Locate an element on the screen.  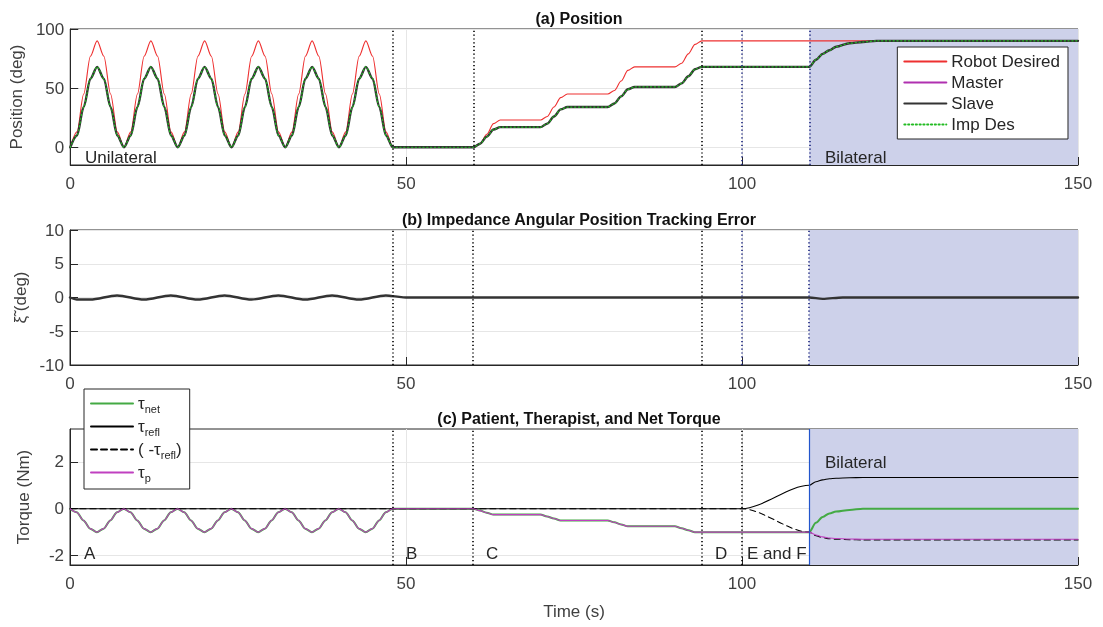
line-series is located at coordinates (574, 520).